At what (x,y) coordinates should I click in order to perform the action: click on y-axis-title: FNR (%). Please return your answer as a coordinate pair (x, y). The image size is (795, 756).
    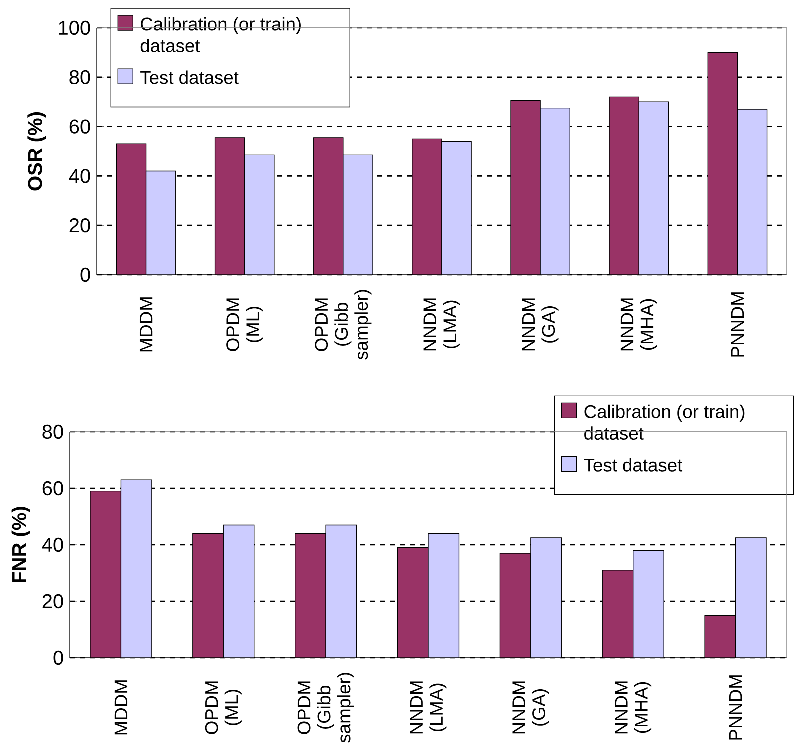
    Looking at the image, I should click on (21, 545).